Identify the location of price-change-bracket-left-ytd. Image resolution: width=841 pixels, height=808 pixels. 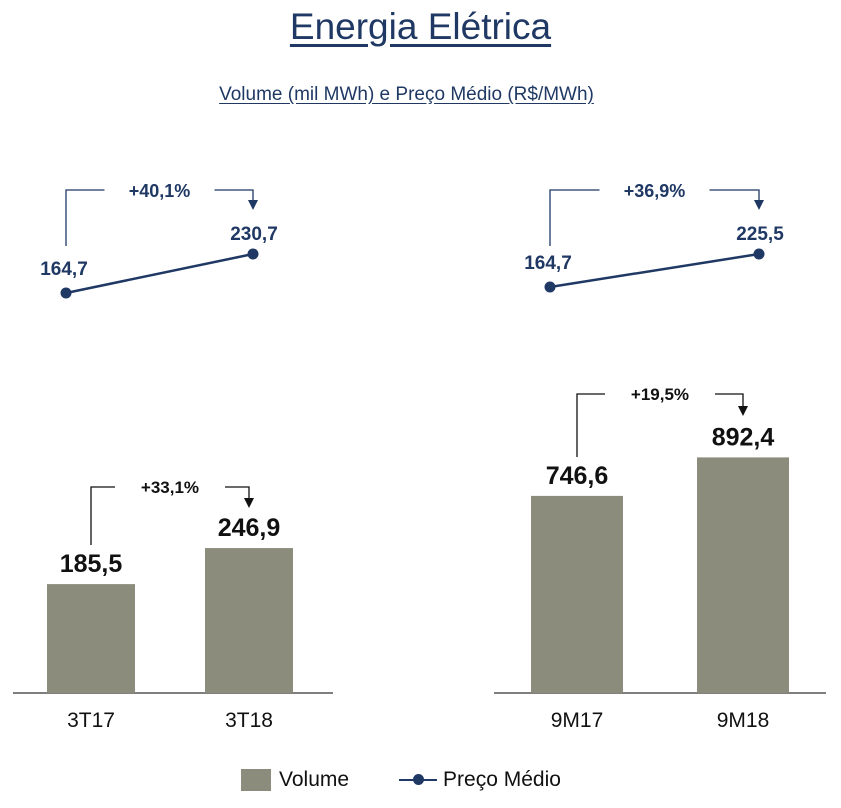
(574, 217).